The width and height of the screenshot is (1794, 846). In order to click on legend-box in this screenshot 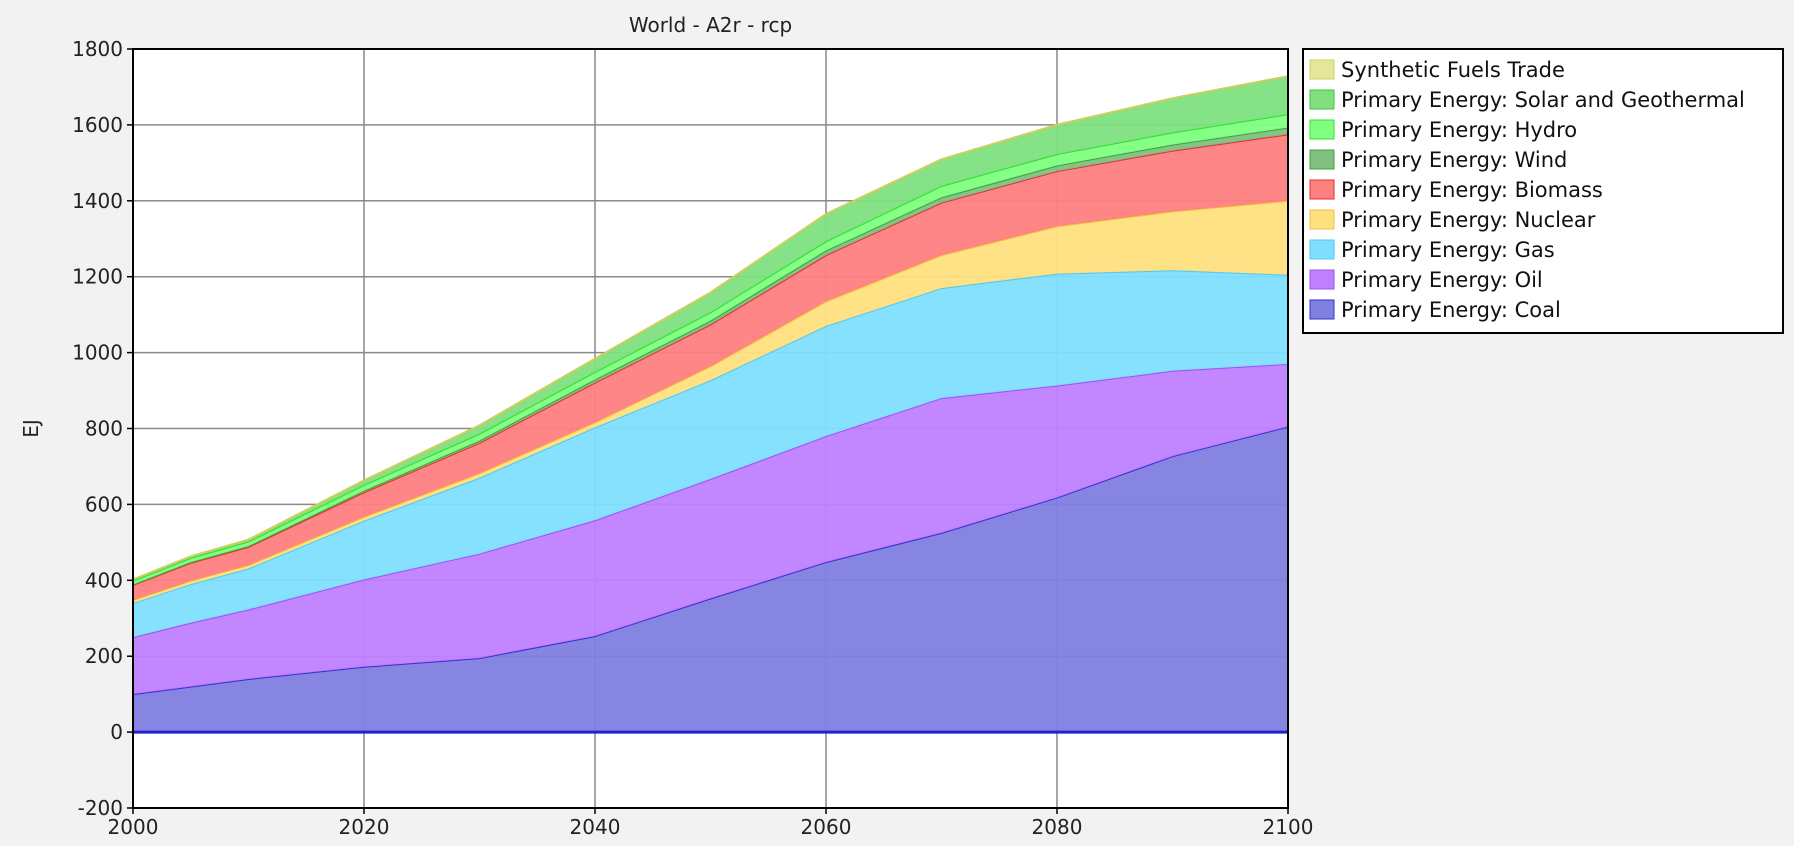, I will do `click(1543, 191)`.